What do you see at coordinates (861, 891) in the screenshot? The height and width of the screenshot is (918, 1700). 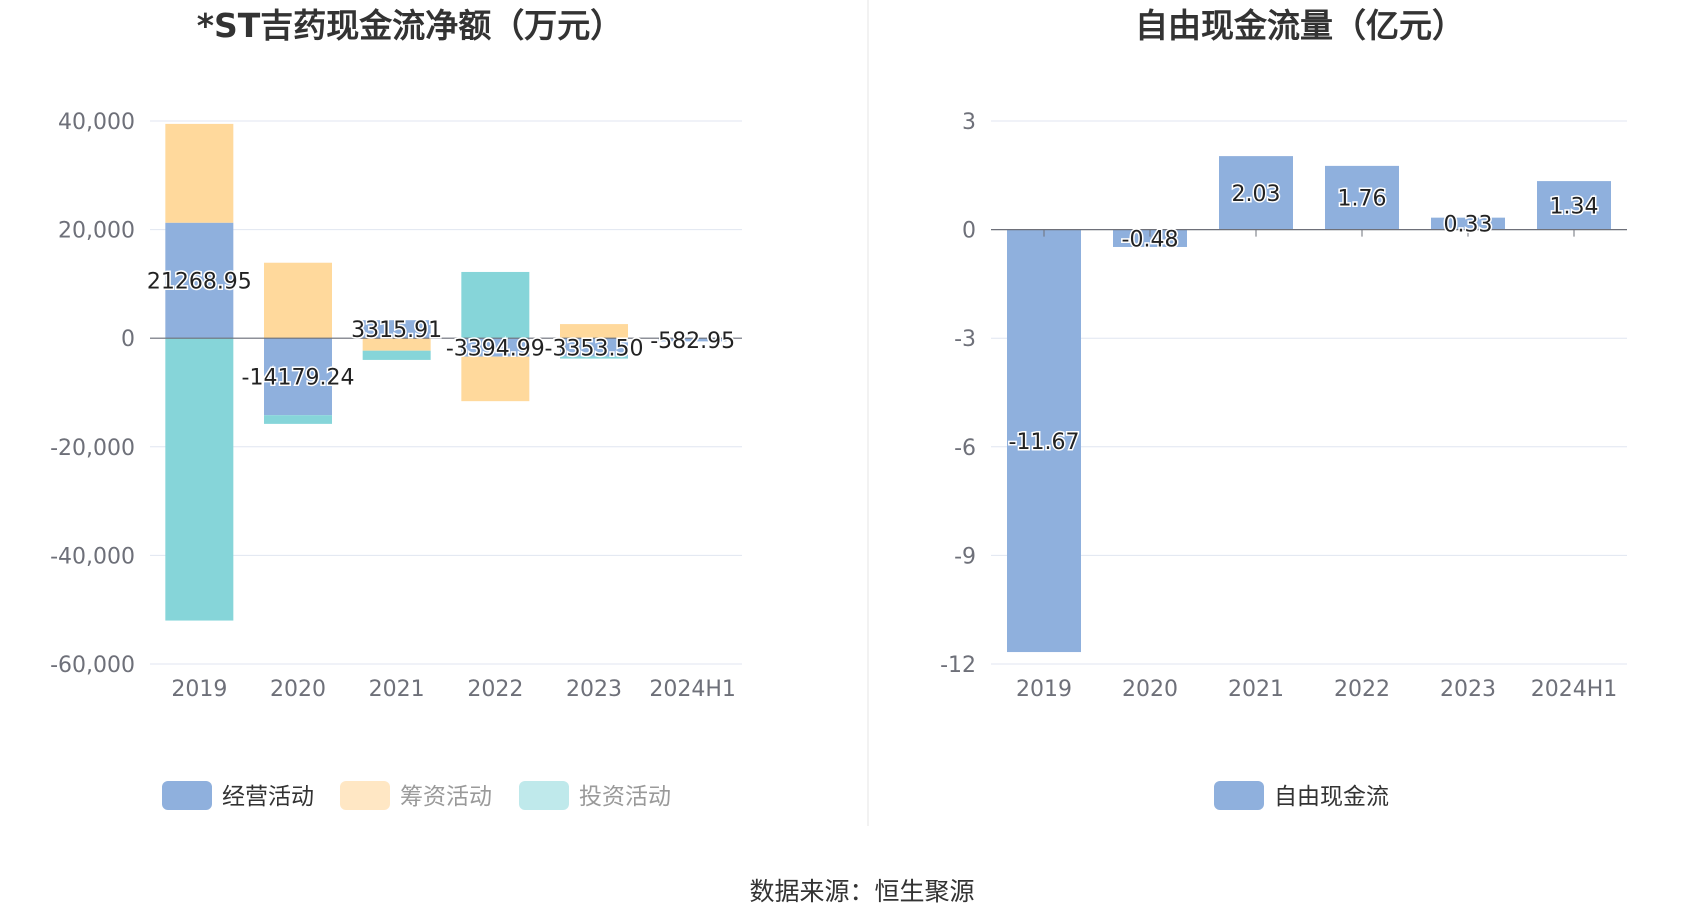 I see `data-source-note: 数据来源：恒生聚源` at bounding box center [861, 891].